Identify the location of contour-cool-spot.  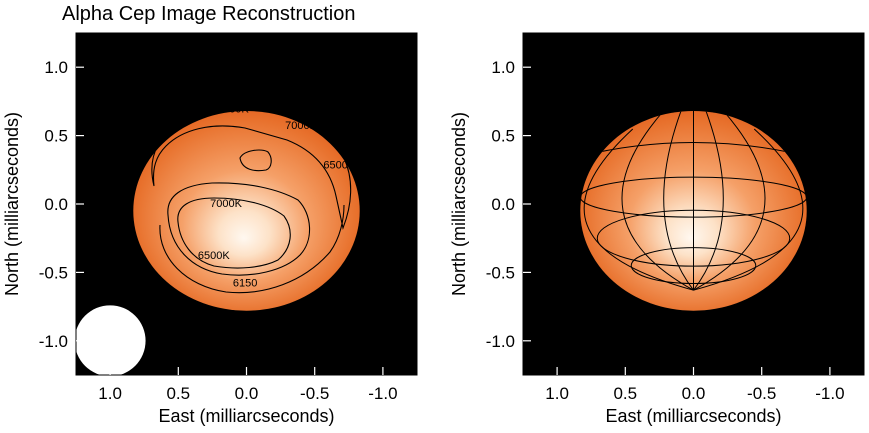
(255, 160).